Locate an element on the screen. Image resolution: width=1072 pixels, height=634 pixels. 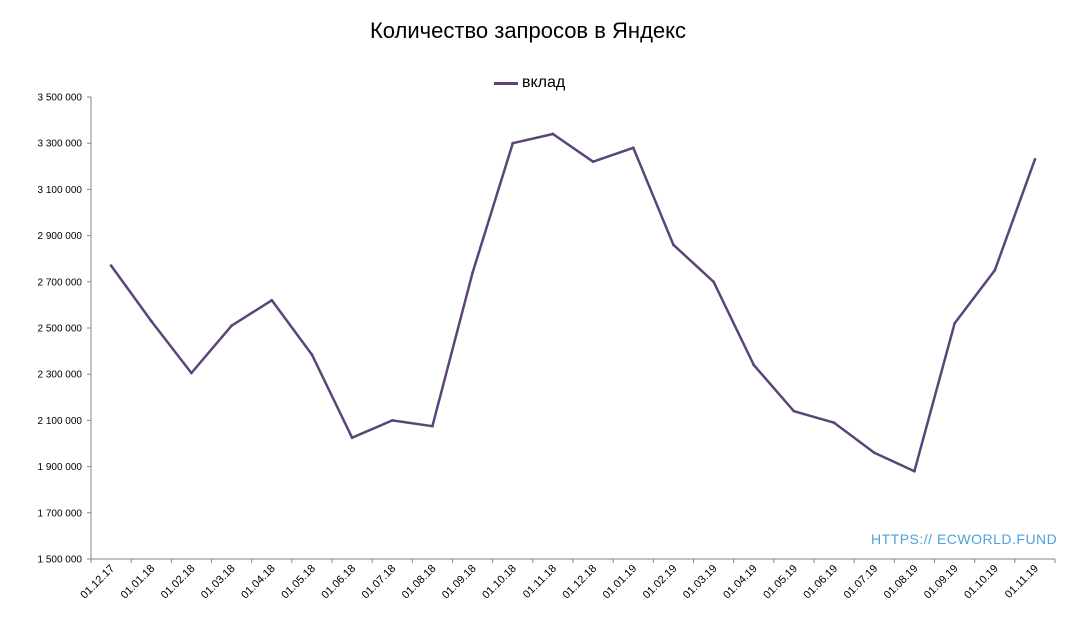
y-tick-label: 3 500 000 is located at coordinates (60, 98).